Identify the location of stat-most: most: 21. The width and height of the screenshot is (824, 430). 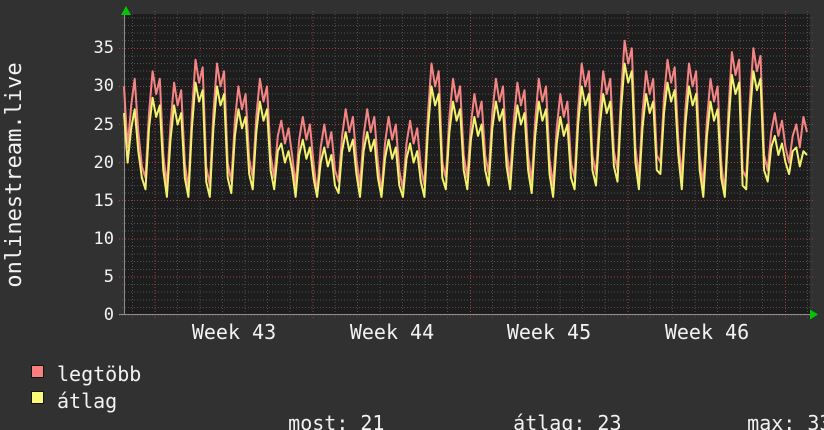
(312, 410).